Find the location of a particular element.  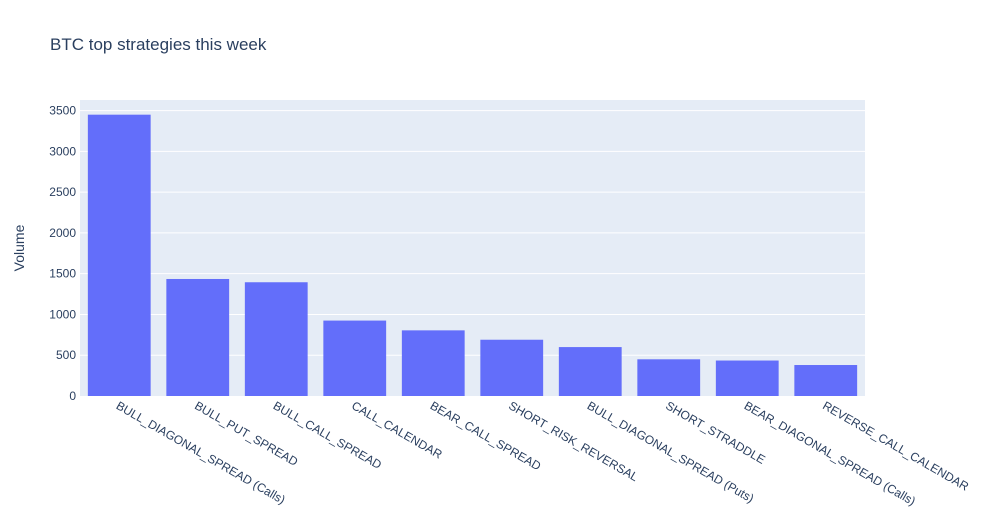

y-tick-label: 1000 is located at coordinates (62, 314).